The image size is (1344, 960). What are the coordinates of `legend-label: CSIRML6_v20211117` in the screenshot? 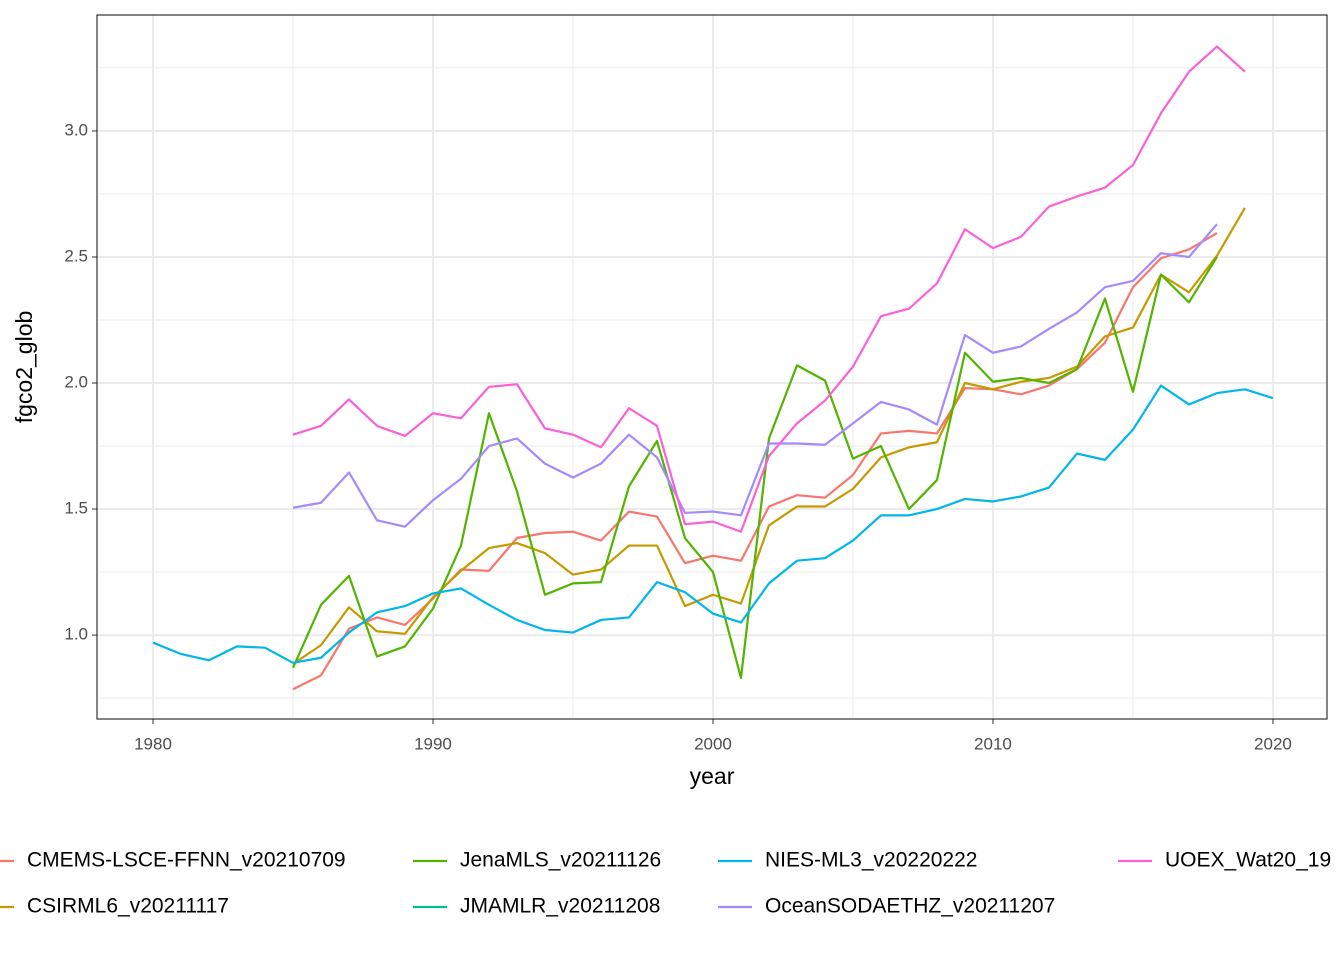 It's located at (128, 906).